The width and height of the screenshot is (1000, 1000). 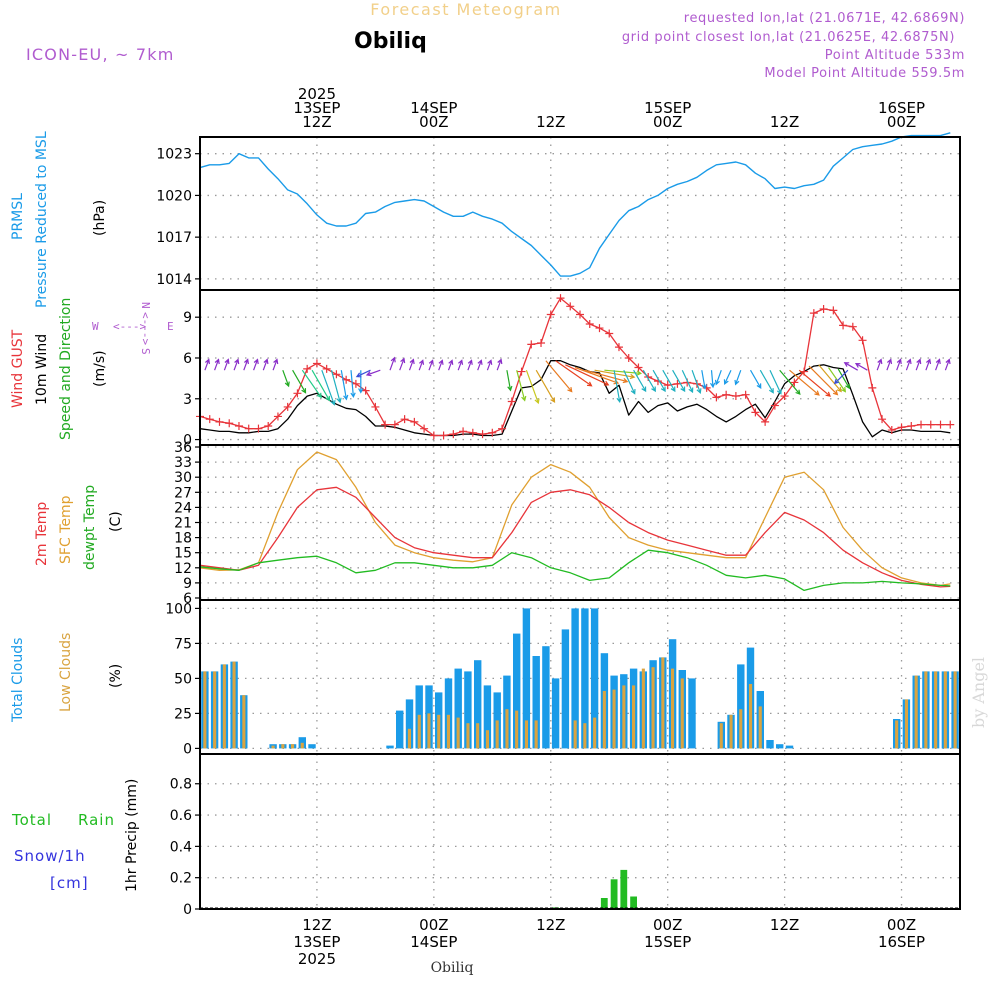 What do you see at coordinates (667, 108) in the screenshot?
I see `time-label-top: 15SEP` at bounding box center [667, 108].